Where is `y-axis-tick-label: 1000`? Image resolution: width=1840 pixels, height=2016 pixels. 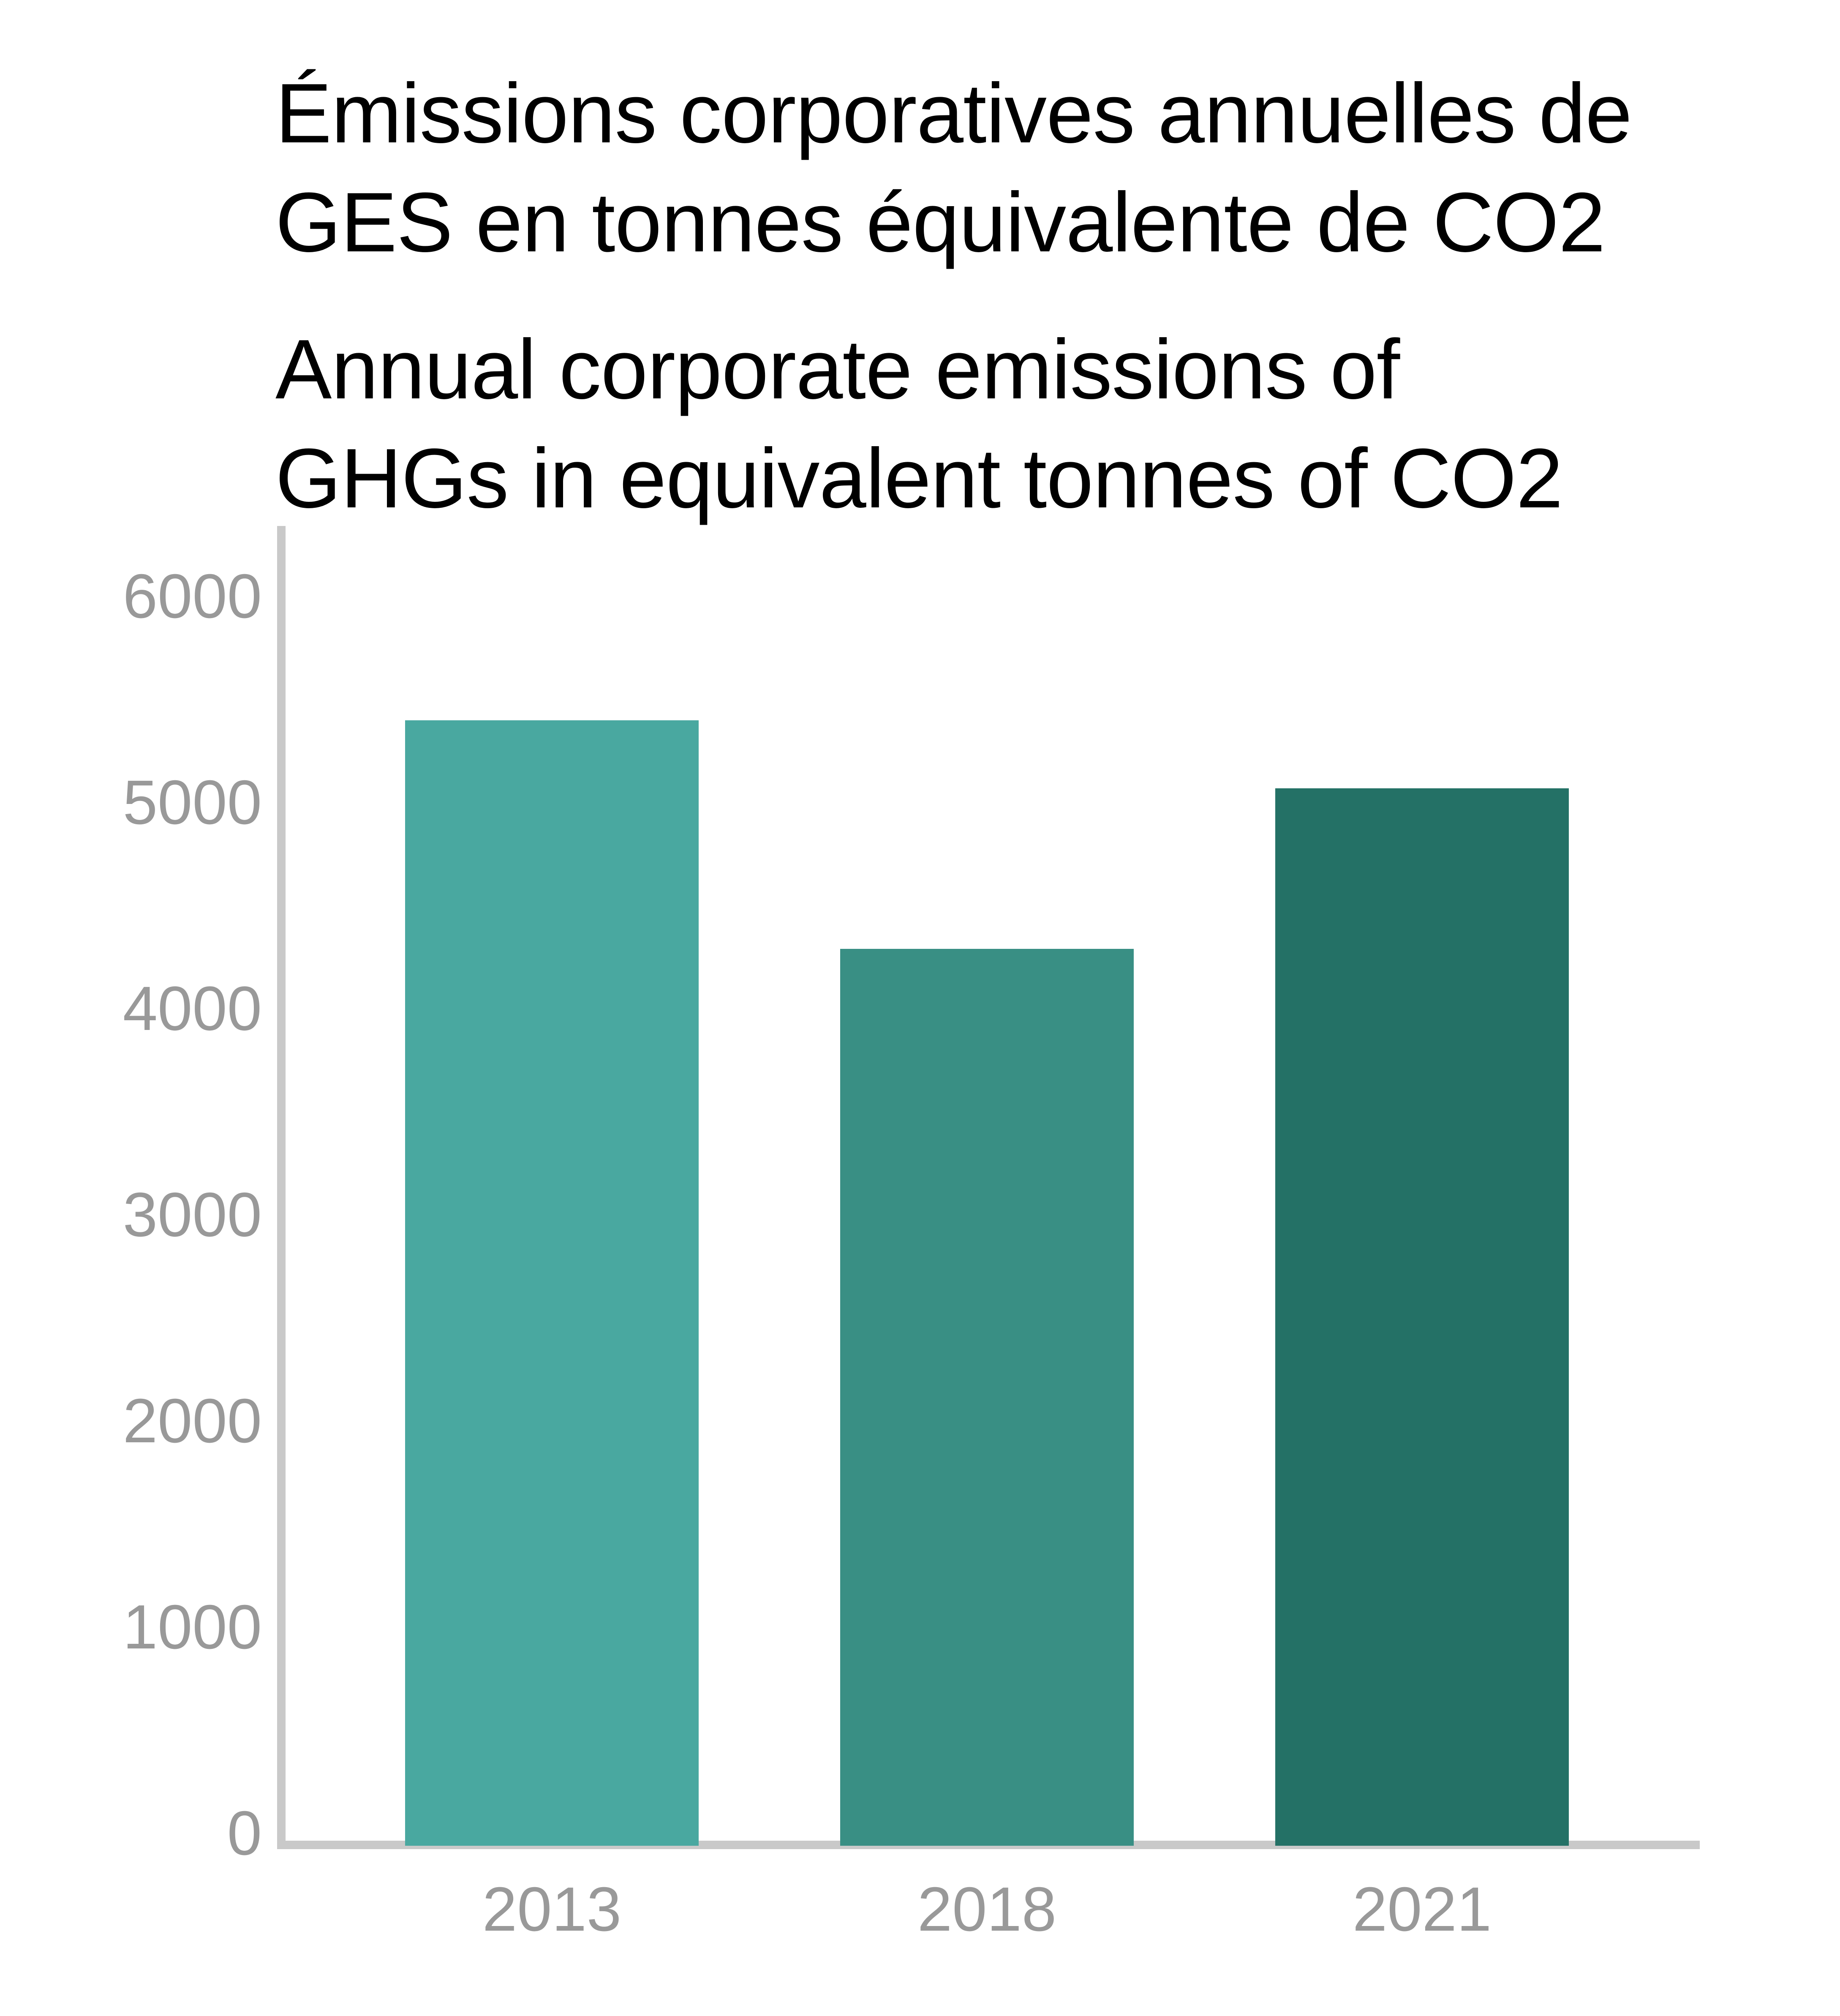 y-axis-tick-label: 1000 is located at coordinates (192, 1627).